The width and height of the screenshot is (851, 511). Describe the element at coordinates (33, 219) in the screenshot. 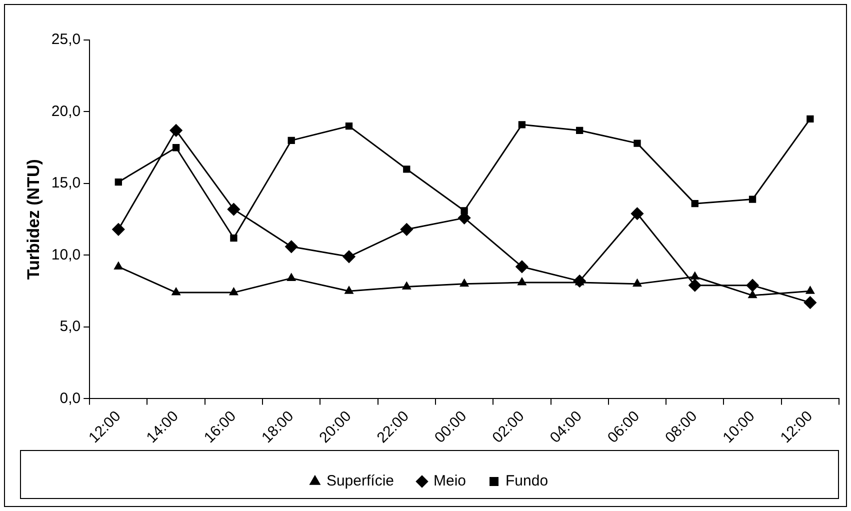

I see `y-axis-title: Turbidez (NTU)` at that location.